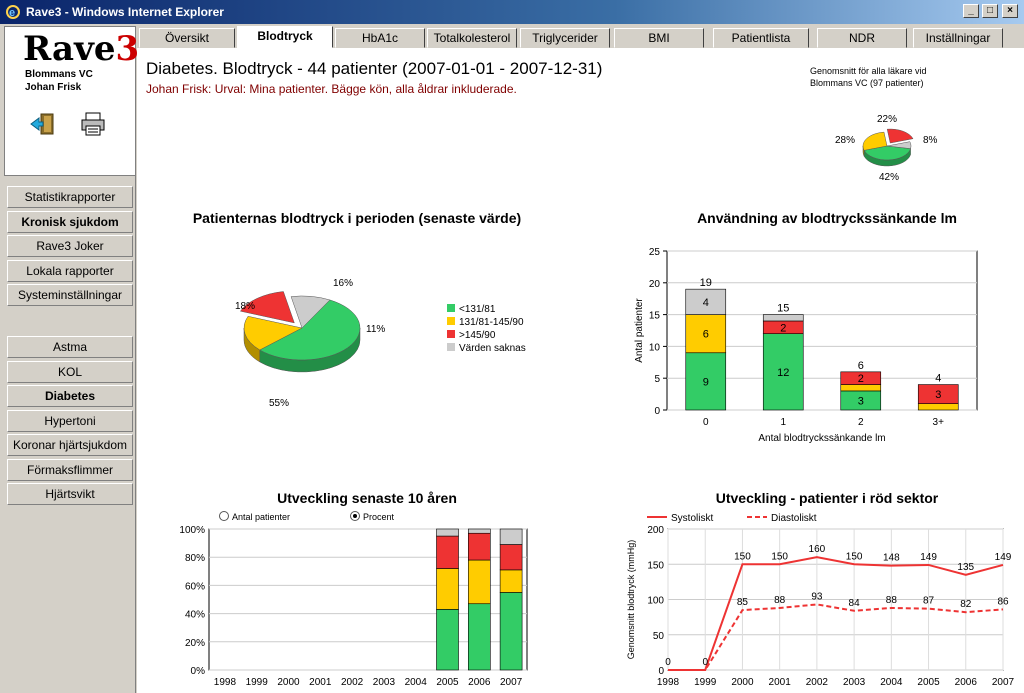 The height and width of the screenshot is (693, 1024). I want to click on line-point-label: 0, so click(668, 662).